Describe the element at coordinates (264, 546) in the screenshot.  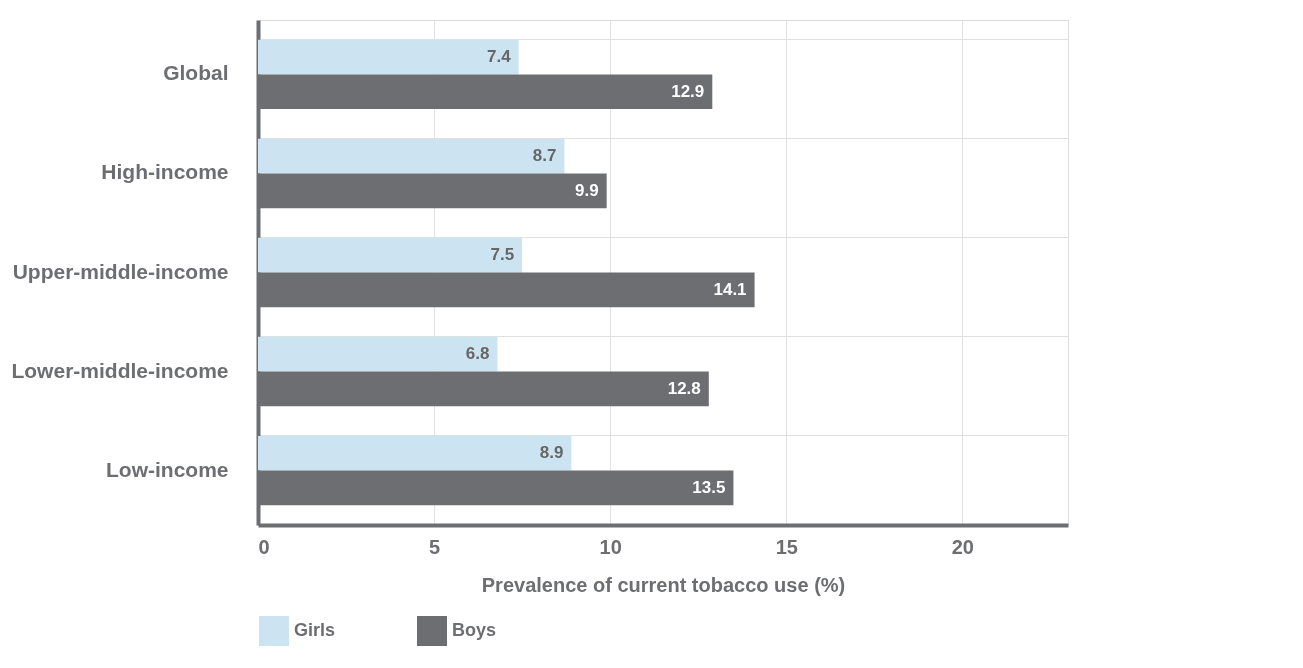
I see `x-tick-label: 0` at that location.